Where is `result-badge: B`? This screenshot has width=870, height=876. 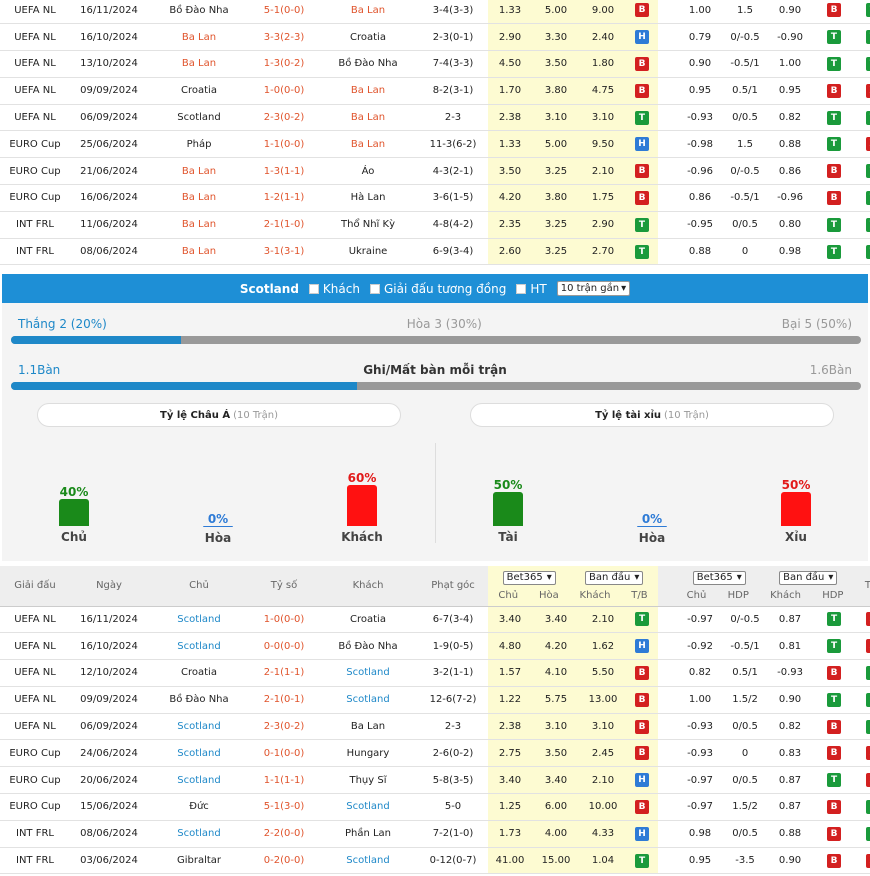
result-badge: B is located at coordinates (642, 171).